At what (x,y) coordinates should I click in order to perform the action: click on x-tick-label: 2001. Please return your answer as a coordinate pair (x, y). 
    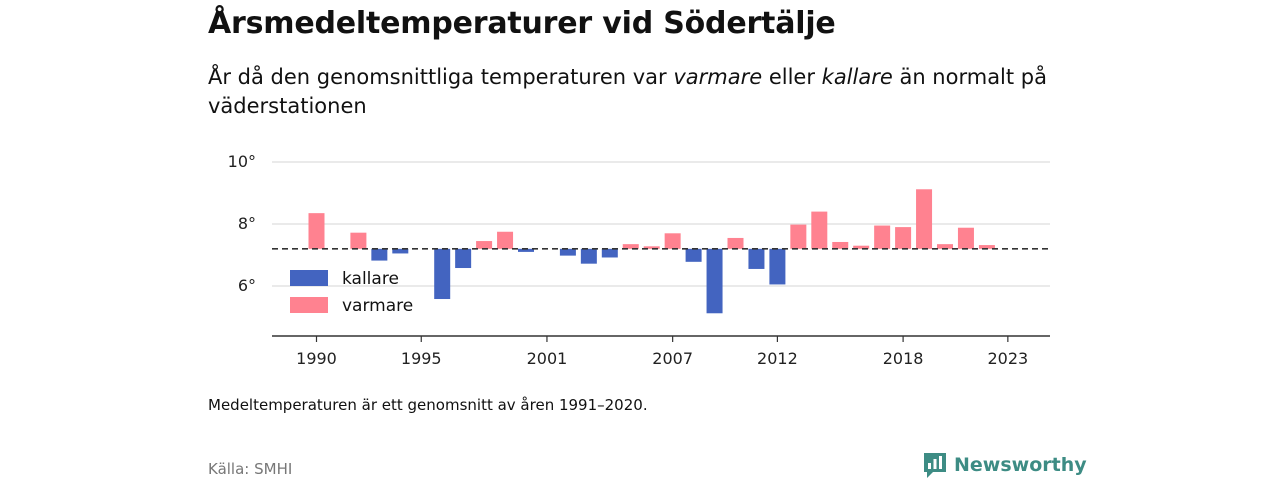
    Looking at the image, I should click on (547, 358).